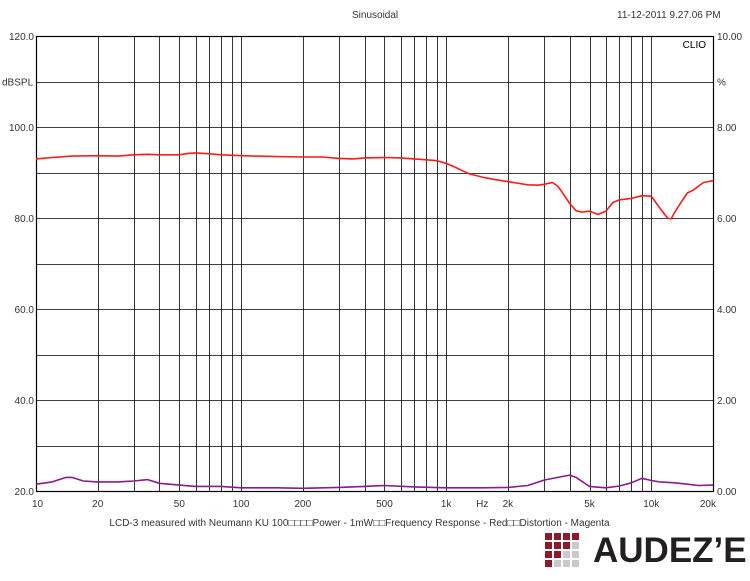 The height and width of the screenshot is (581, 750). Describe the element at coordinates (374, 186) in the screenshot. I see `frequency-response-line` at that location.